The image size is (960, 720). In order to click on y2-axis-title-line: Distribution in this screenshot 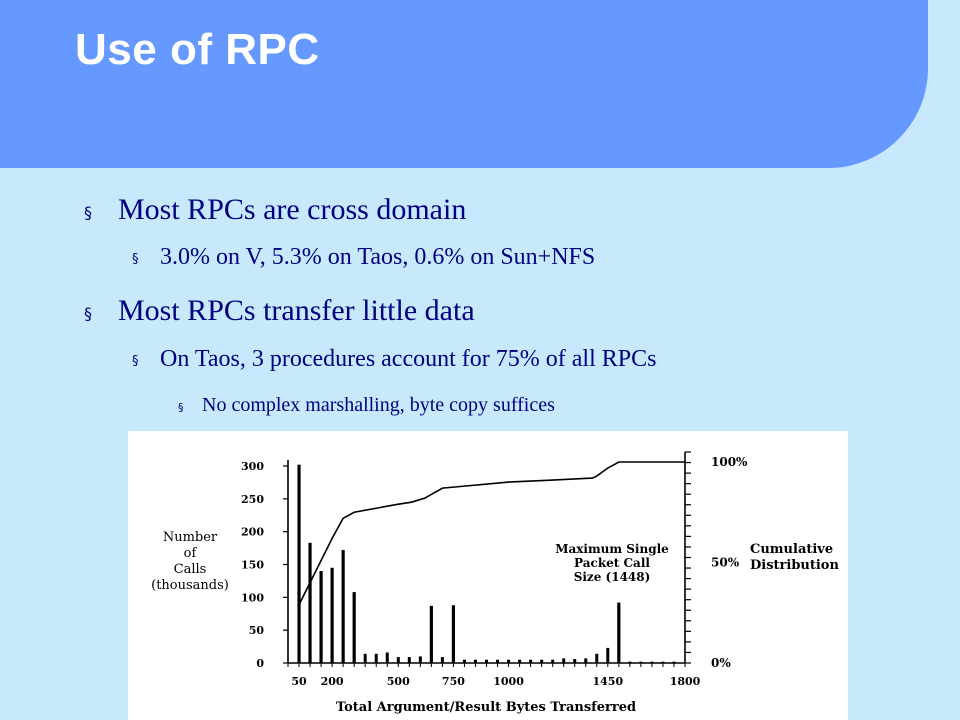, I will do `click(794, 565)`.